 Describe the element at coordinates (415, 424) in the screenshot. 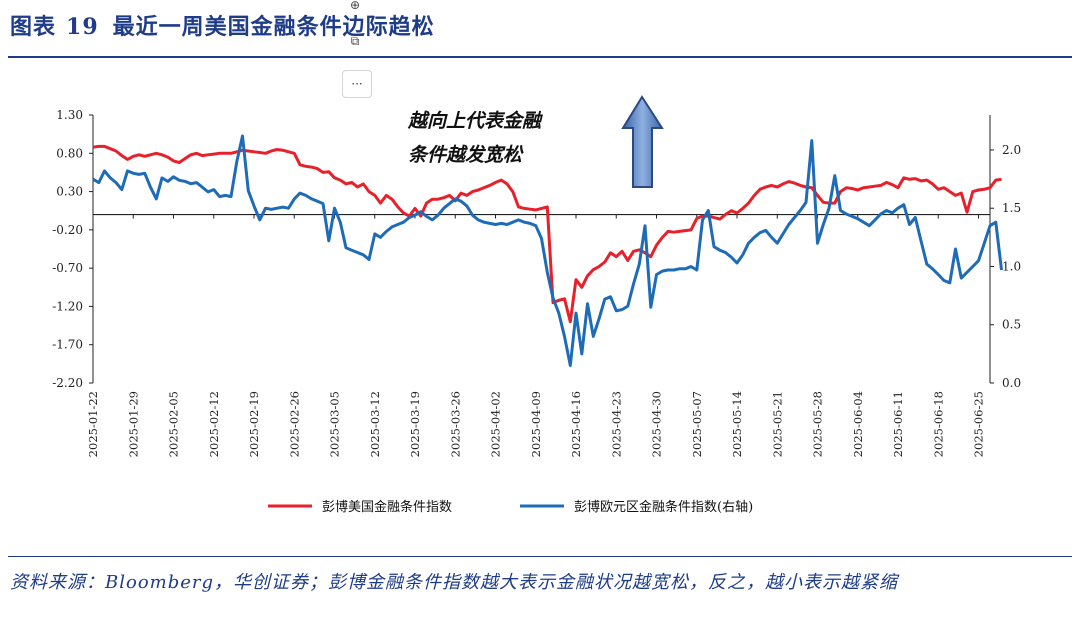

I see `x-tick-label: 2025-03-19` at that location.